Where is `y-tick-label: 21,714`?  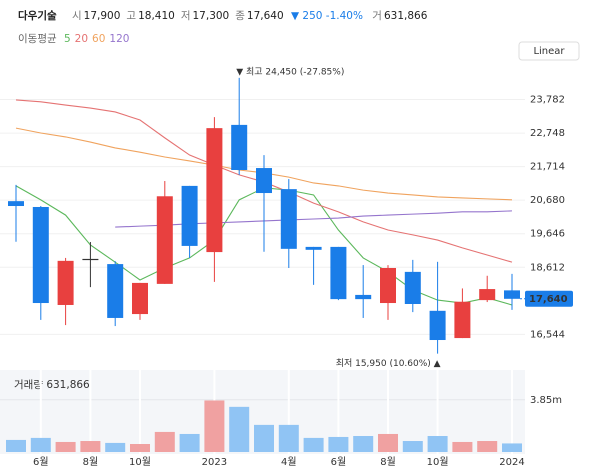
y-tick-label: 21,714 is located at coordinates (547, 167).